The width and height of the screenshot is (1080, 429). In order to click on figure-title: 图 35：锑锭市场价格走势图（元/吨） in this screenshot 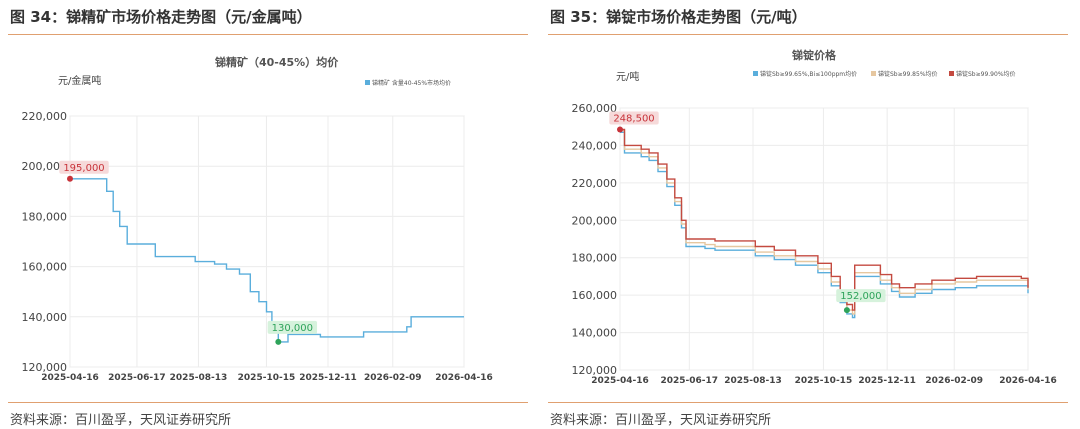, I will do `click(678, 17)`.